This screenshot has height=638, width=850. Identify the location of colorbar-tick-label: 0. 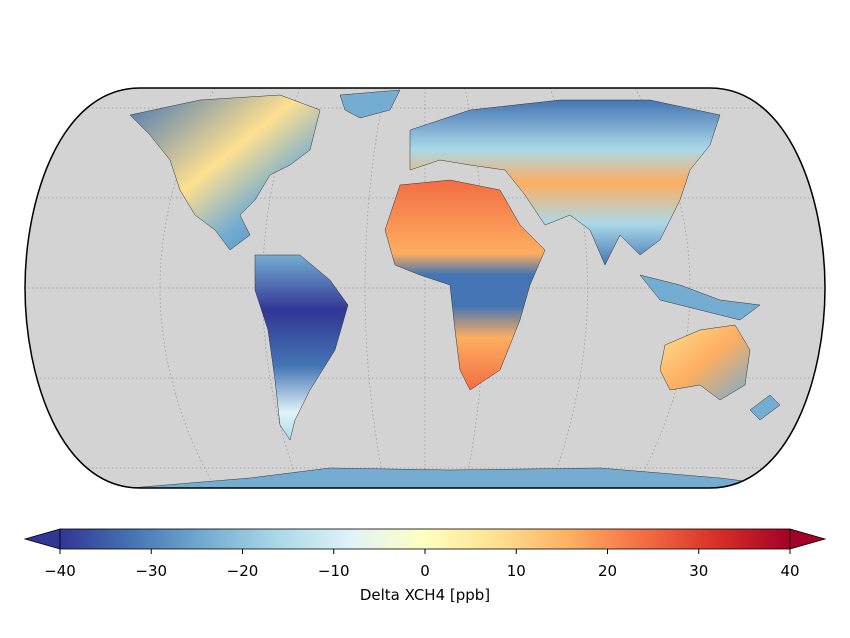
(425, 571).